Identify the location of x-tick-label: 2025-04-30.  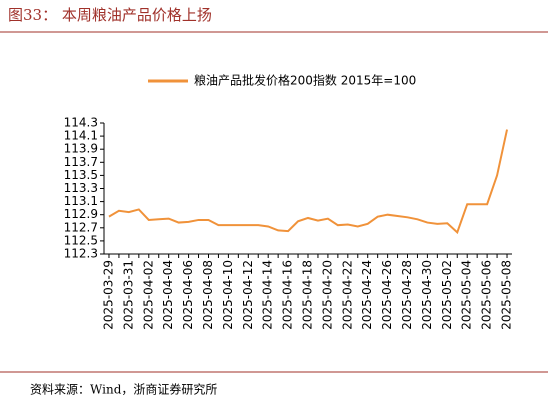
(427, 295).